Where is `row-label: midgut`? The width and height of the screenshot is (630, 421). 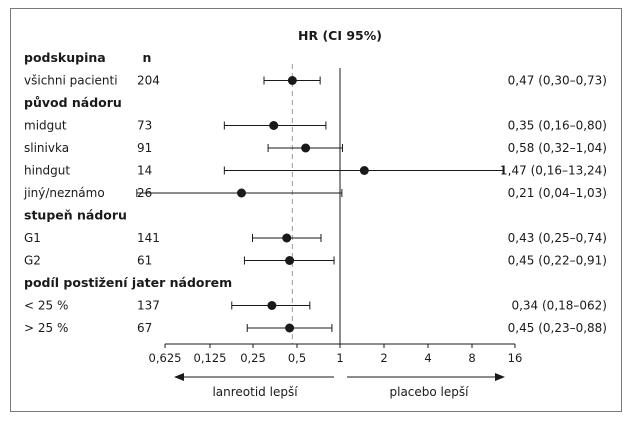 row-label: midgut is located at coordinates (45, 126).